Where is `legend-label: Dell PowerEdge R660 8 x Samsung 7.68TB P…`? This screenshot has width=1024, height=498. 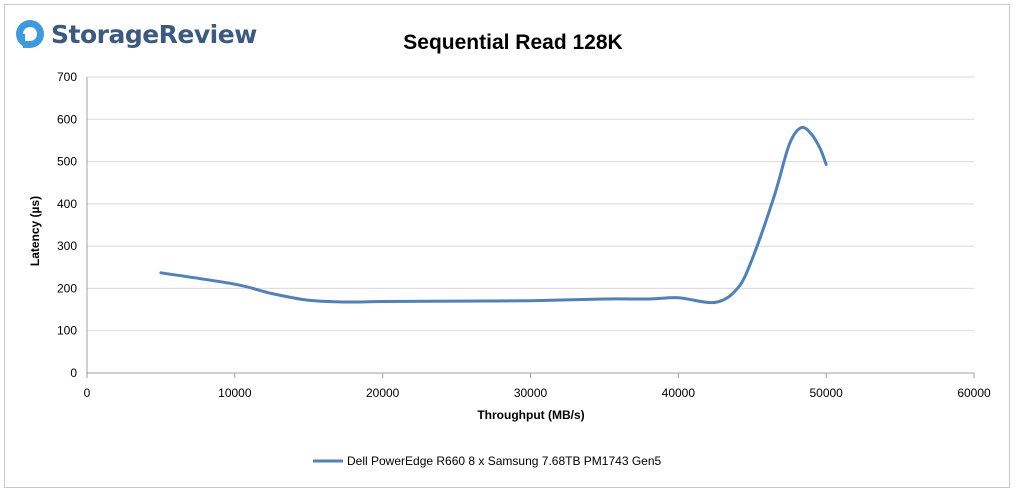 legend-label: Dell PowerEdge R660 8 x Samsung 7.68TB P… is located at coordinates (504, 461).